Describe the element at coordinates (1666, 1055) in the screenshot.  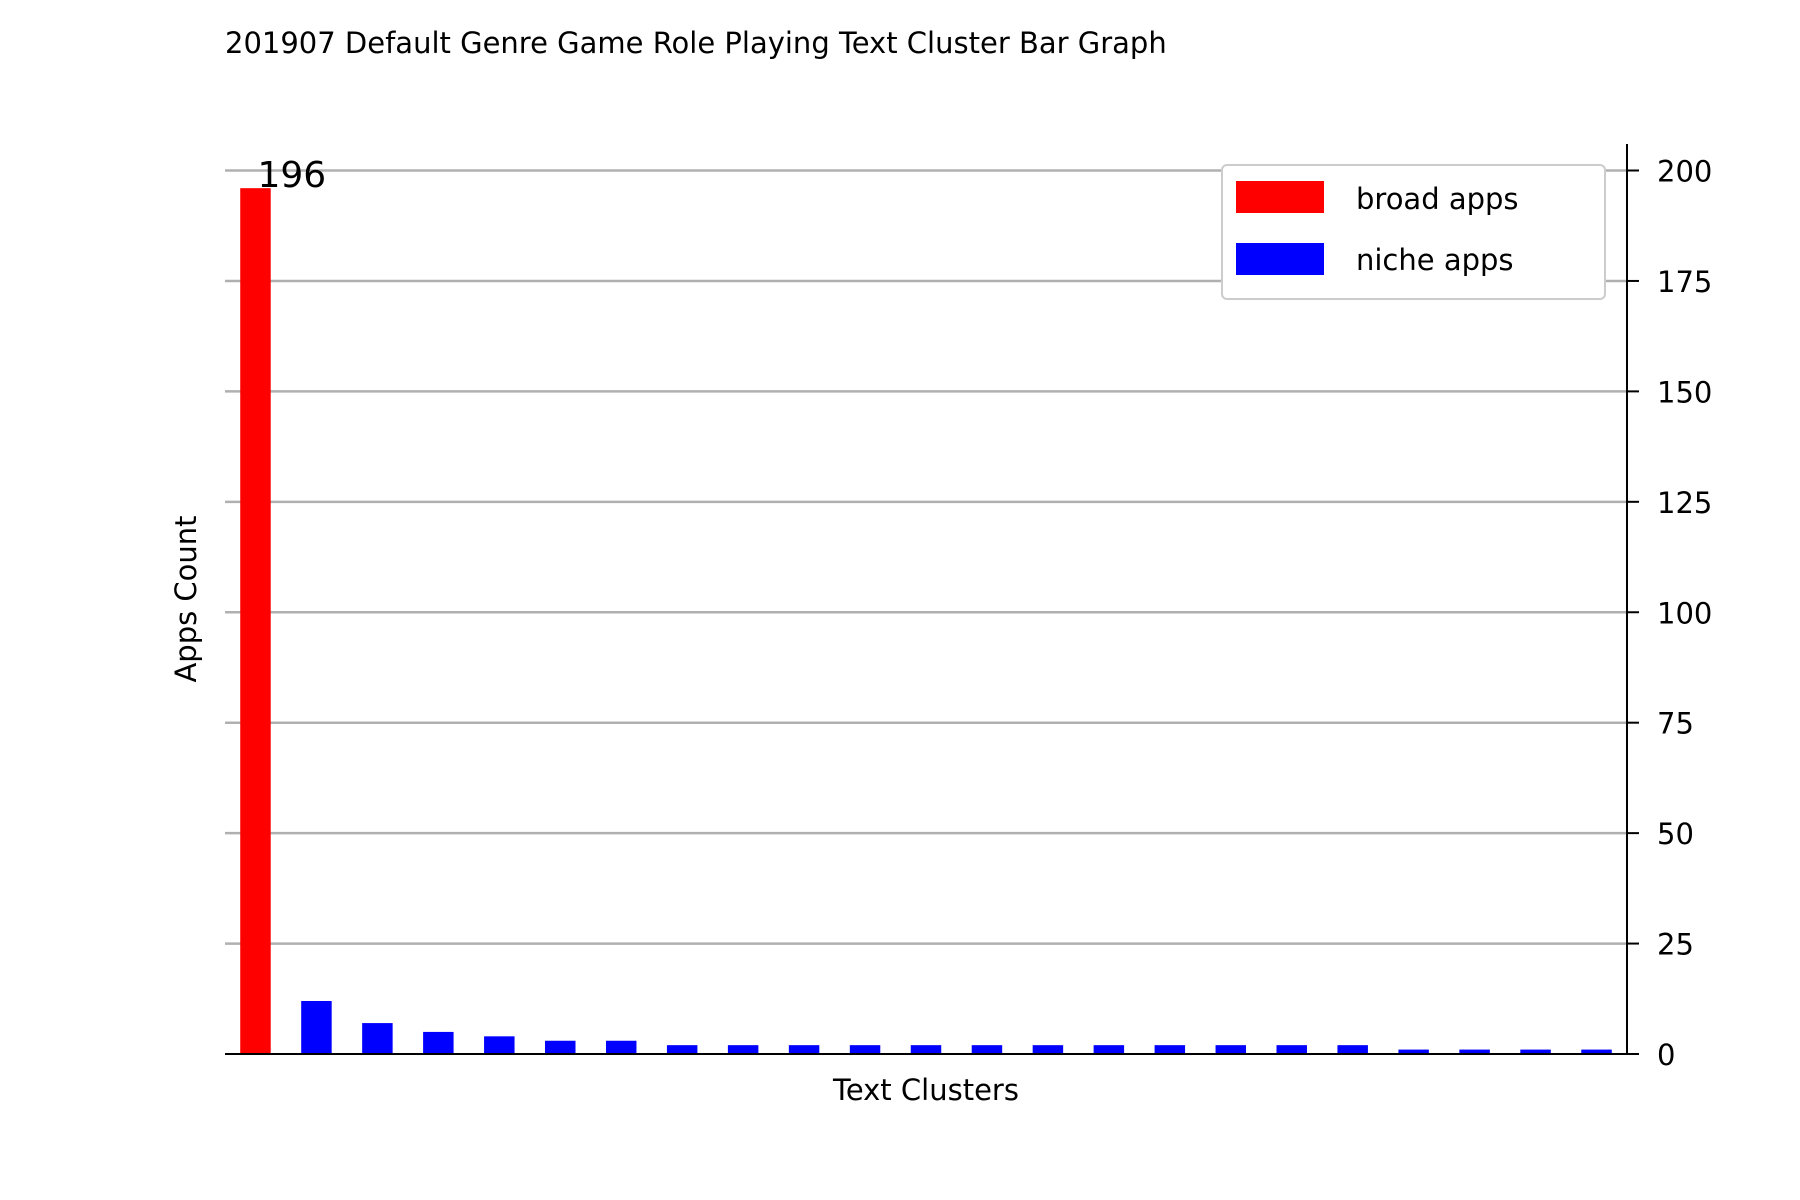
I see `y-tick-label-0: 0` at that location.